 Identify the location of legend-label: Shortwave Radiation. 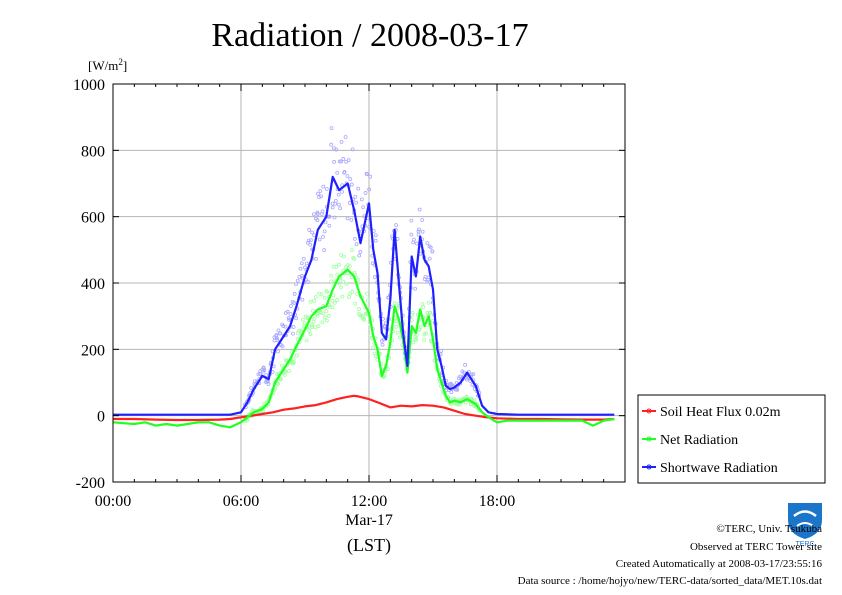
(719, 468).